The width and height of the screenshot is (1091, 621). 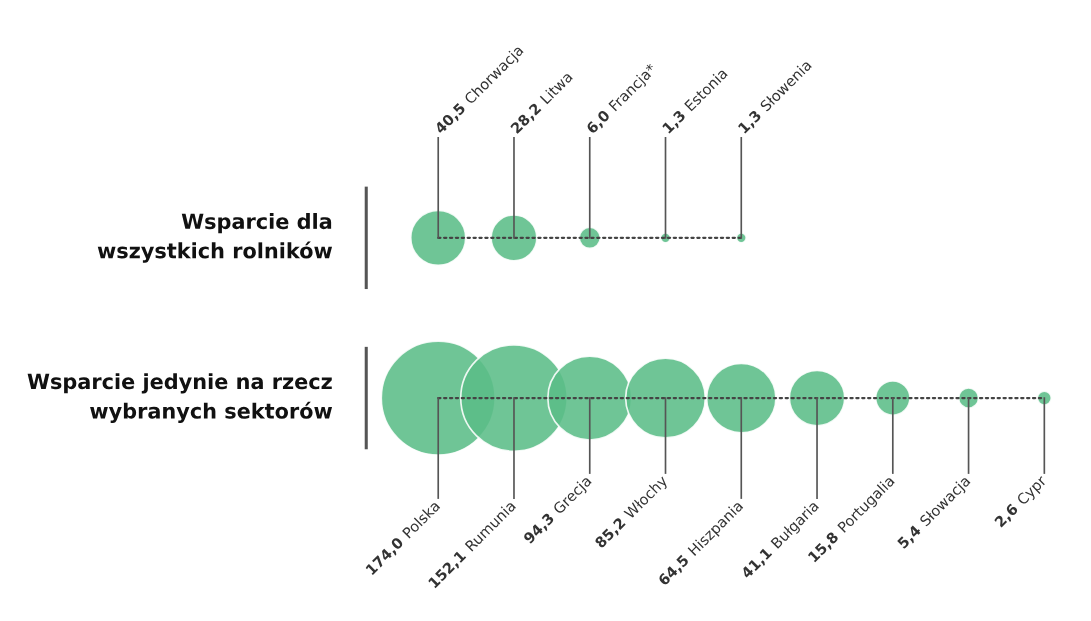 I want to click on data-label: 6,0, so click(x=598, y=122).